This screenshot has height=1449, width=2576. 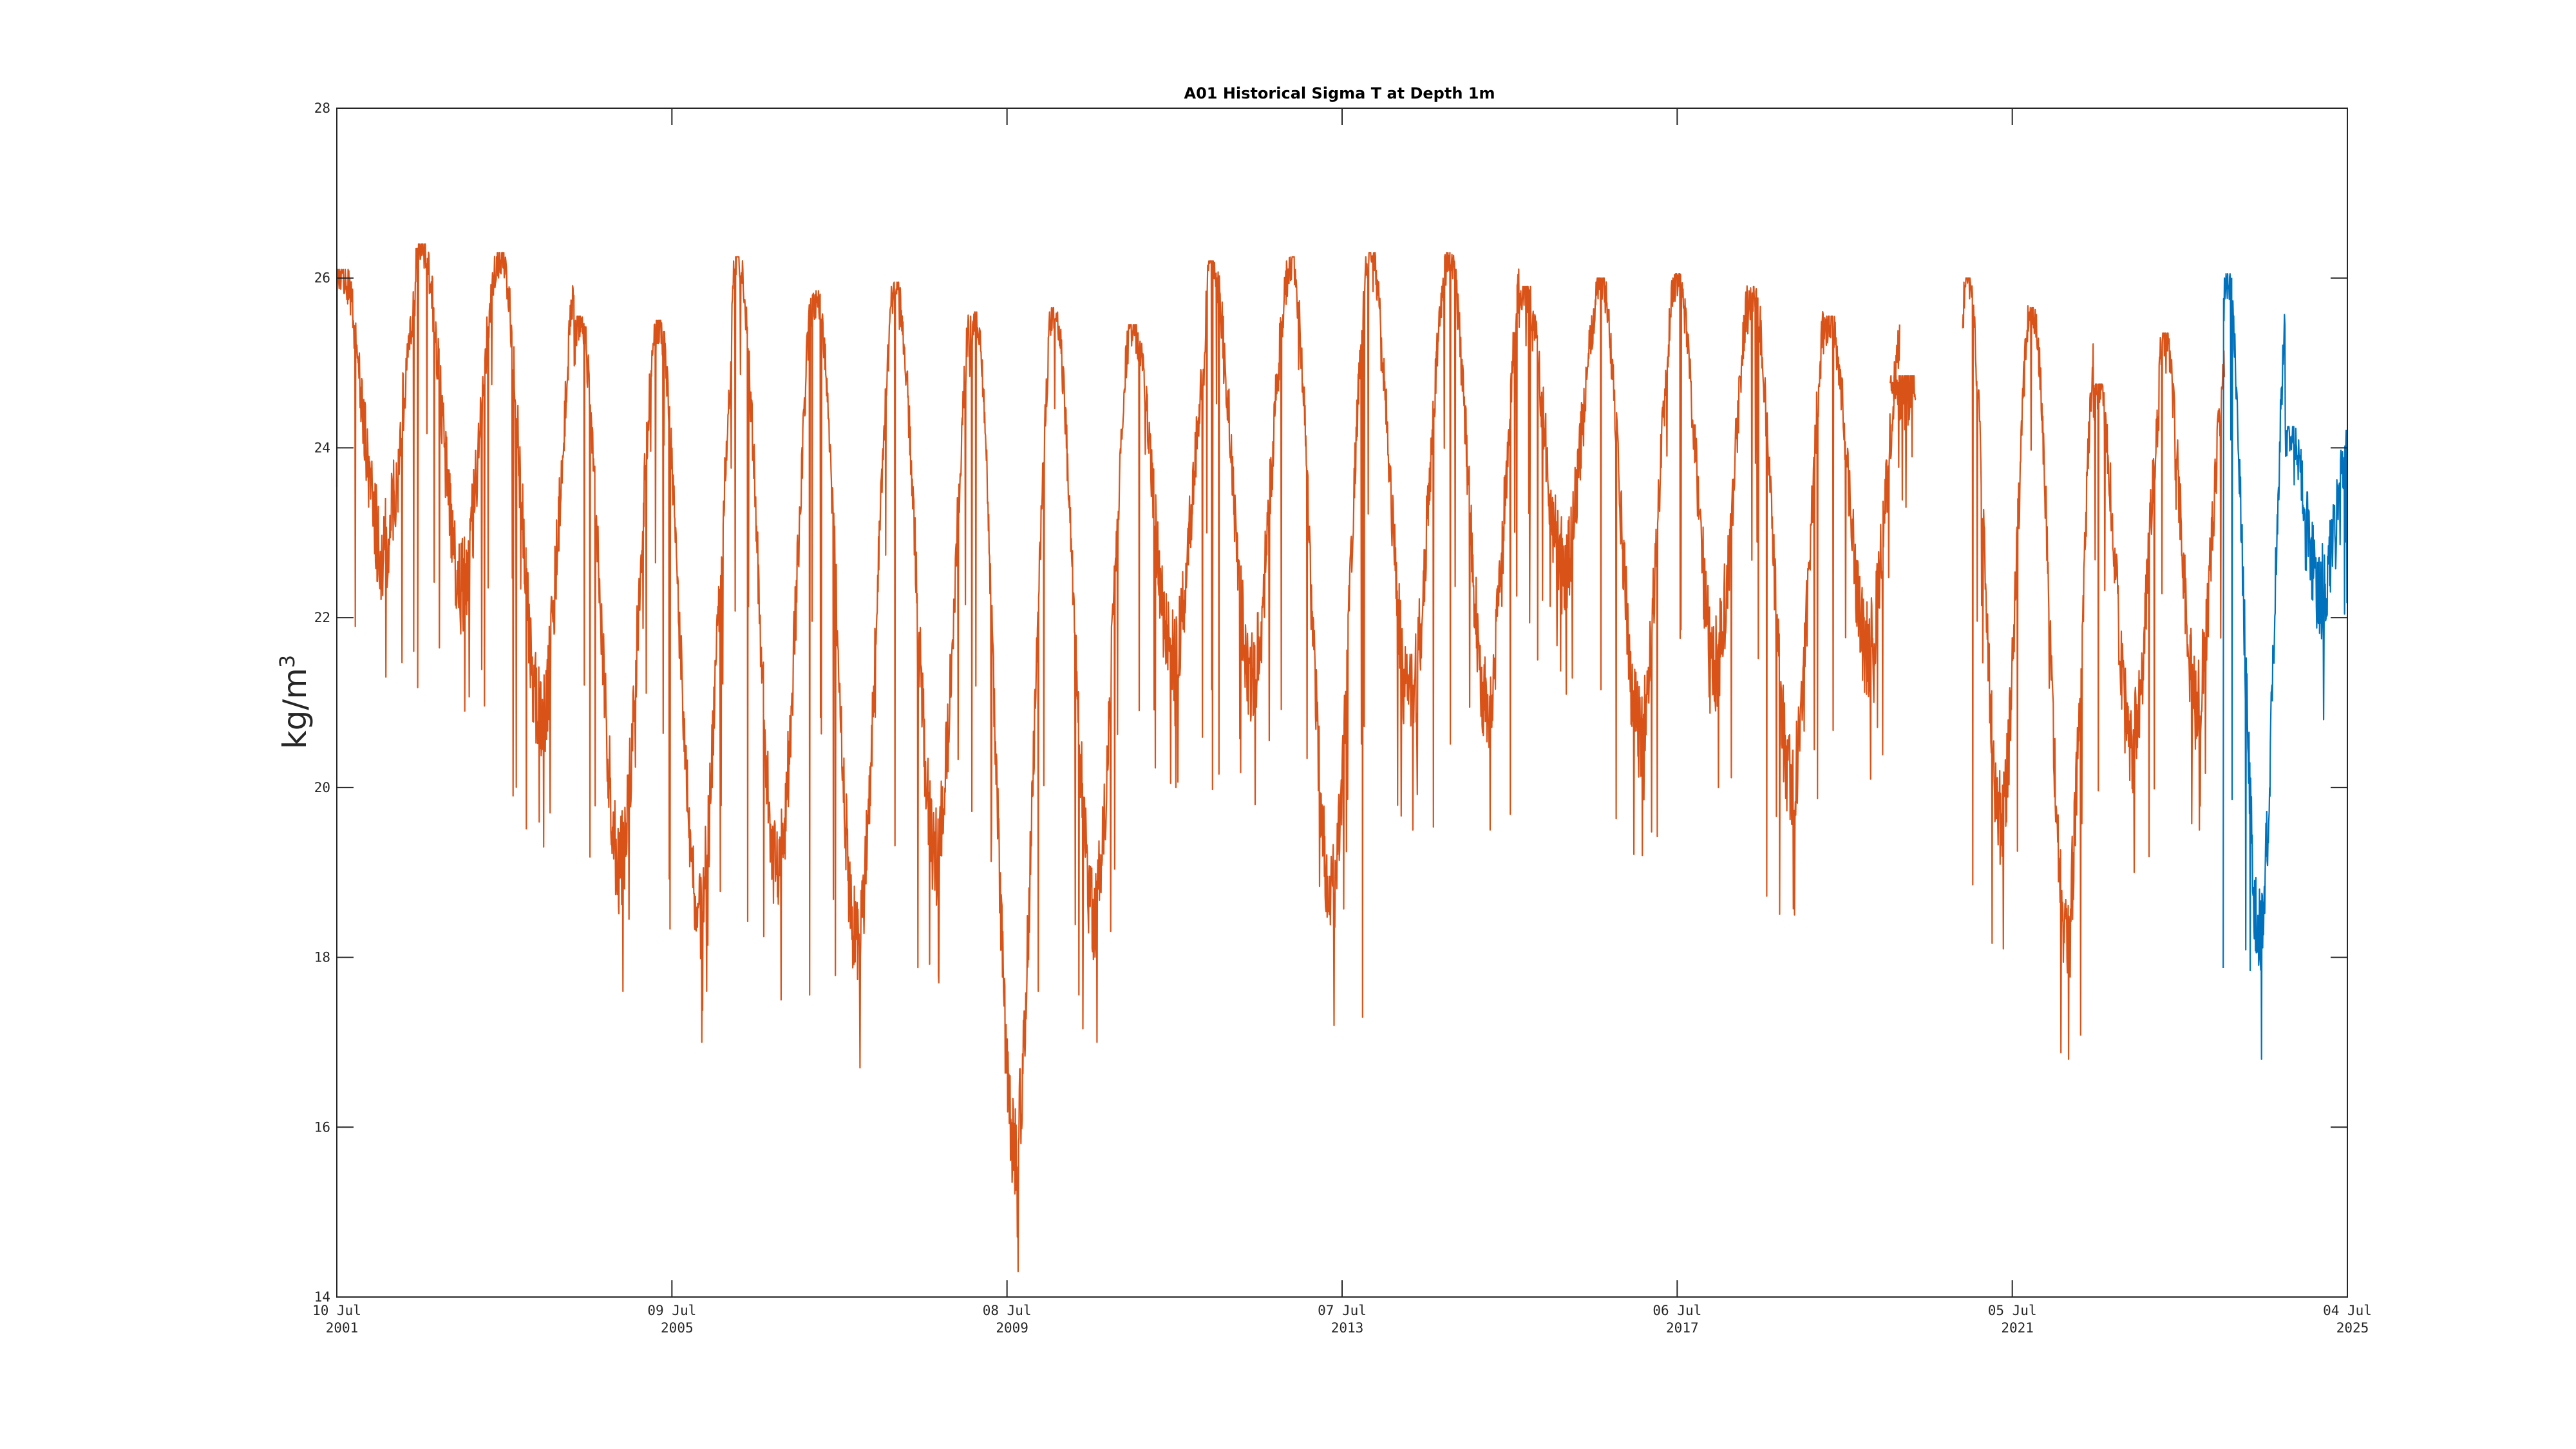 I want to click on x-tick-label-day: 04 Jul, so click(x=2347, y=1310).